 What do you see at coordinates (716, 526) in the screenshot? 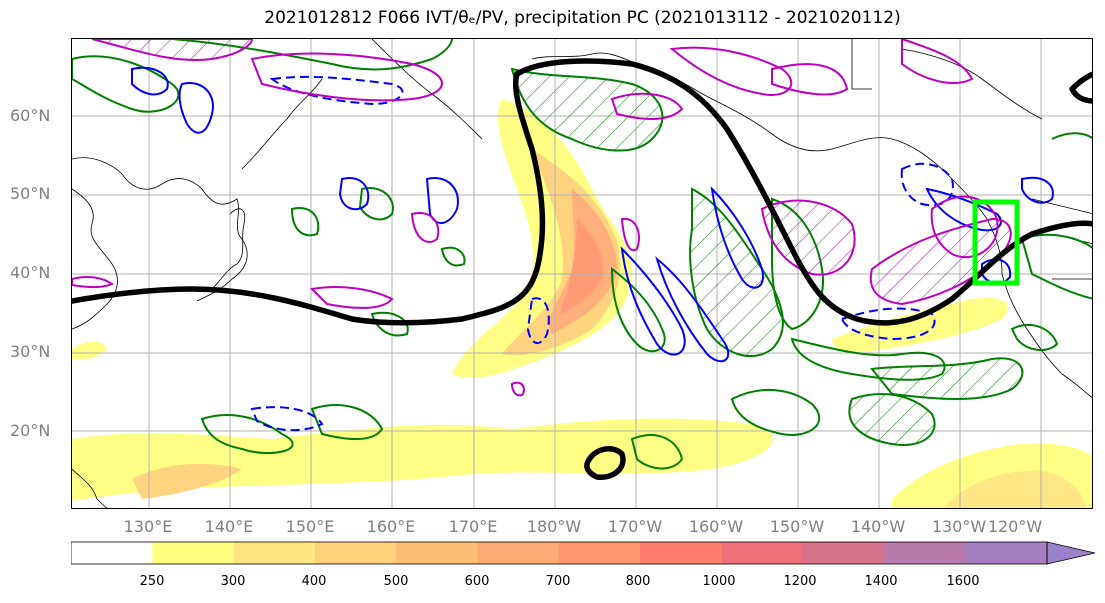
I see `lon-label-160w: 160°W` at bounding box center [716, 526].